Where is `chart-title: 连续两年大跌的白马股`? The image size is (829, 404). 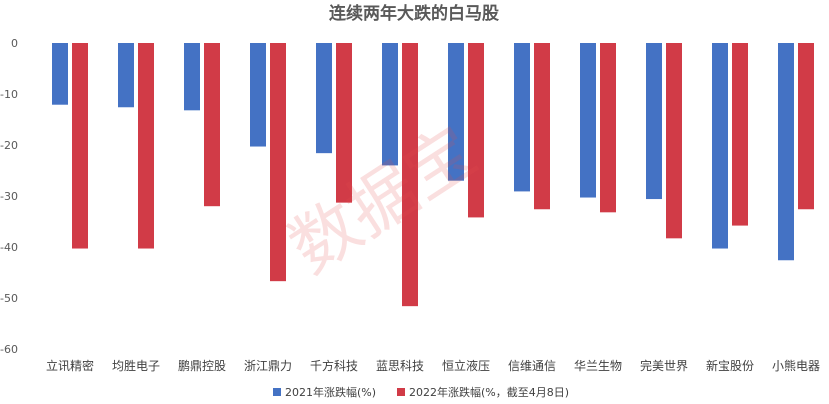
chart-title: 连续两年大跌的白马股 is located at coordinates (414, 13).